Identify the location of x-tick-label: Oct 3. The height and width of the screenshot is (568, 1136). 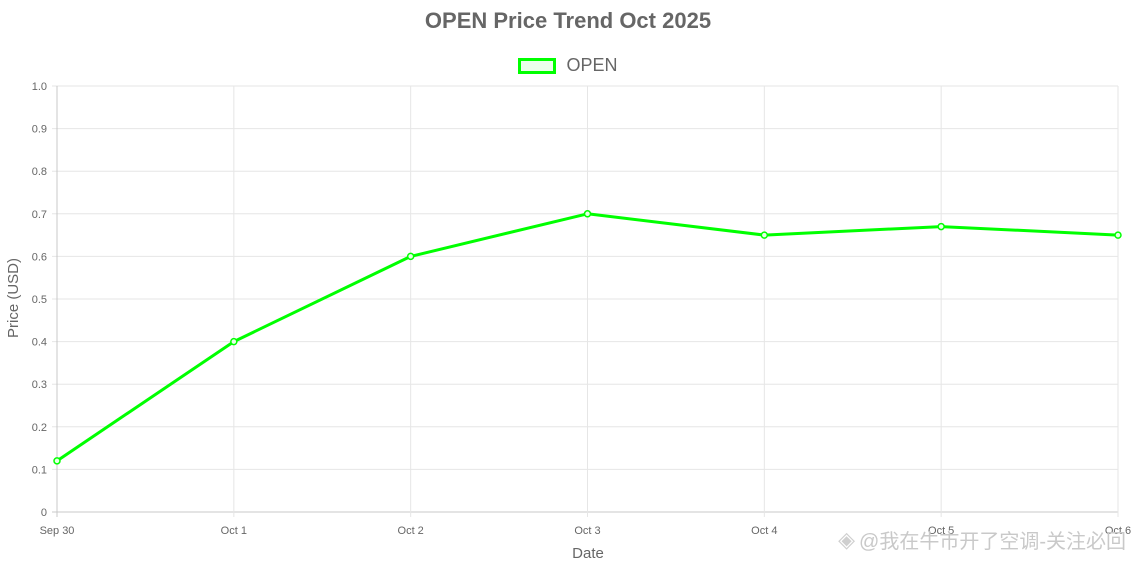
(587, 531).